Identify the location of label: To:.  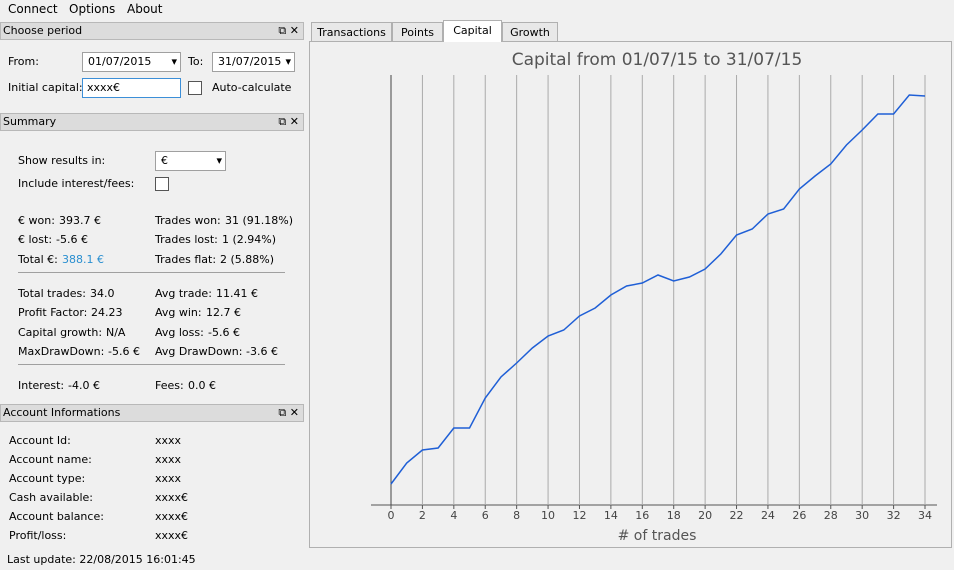
(196, 61).